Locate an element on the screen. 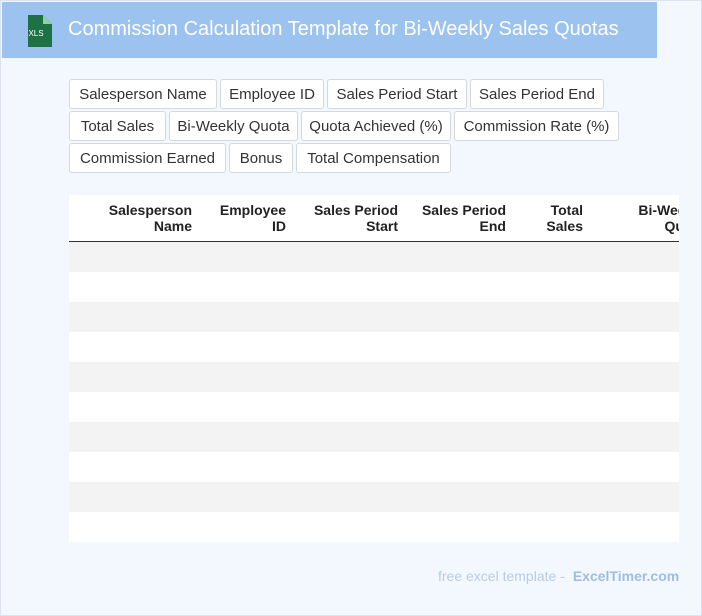 The height and width of the screenshot is (616, 702). column-header-total-sales: Total Sales is located at coordinates (548, 218).